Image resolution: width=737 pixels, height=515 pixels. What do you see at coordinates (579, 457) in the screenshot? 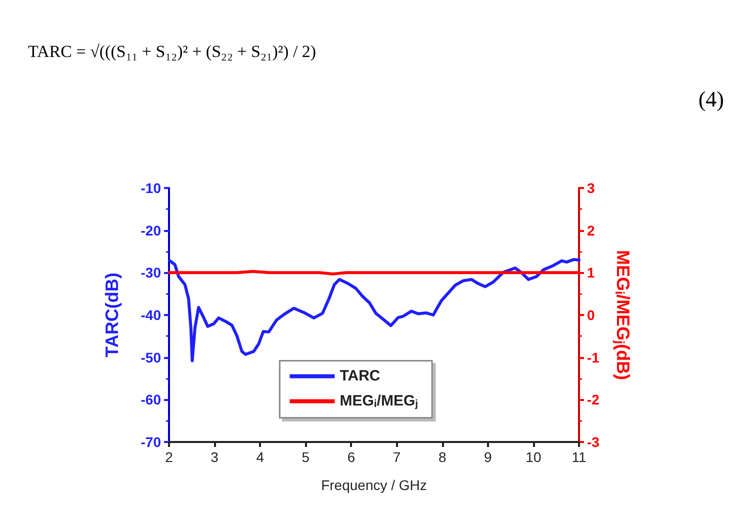
I see `x-tick-label: 11` at bounding box center [579, 457].